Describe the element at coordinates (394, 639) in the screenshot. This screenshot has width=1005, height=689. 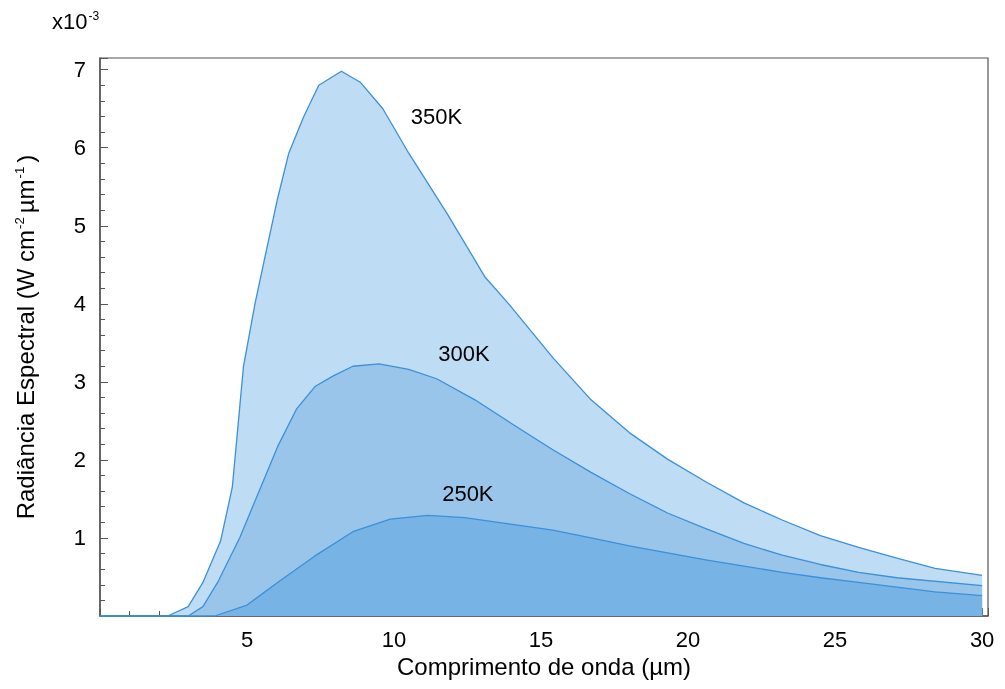
I see `x-tick-label: 10` at that location.